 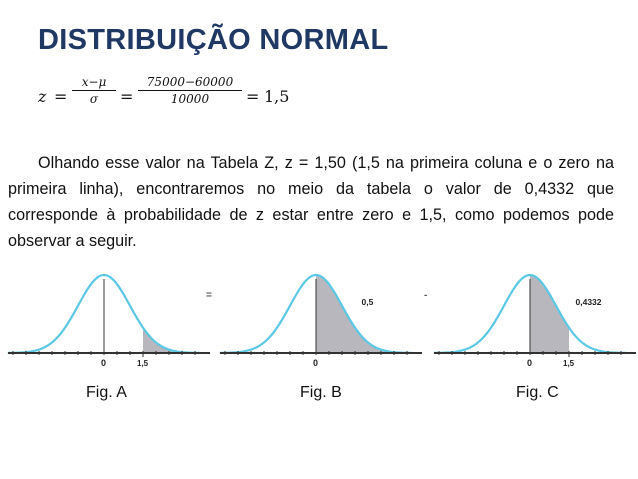 I want to click on formula-fraction-2: 75000−60000 10000, so click(x=190, y=90).